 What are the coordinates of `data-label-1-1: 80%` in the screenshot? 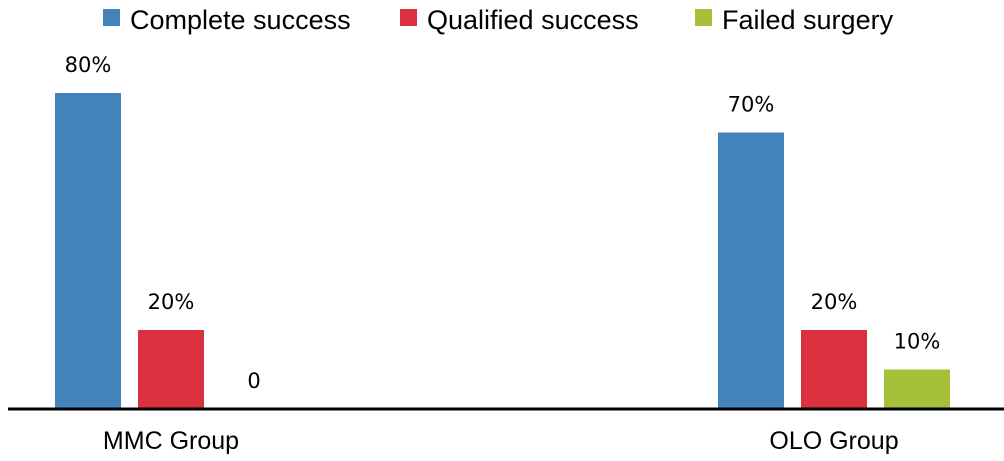 It's located at (88, 65).